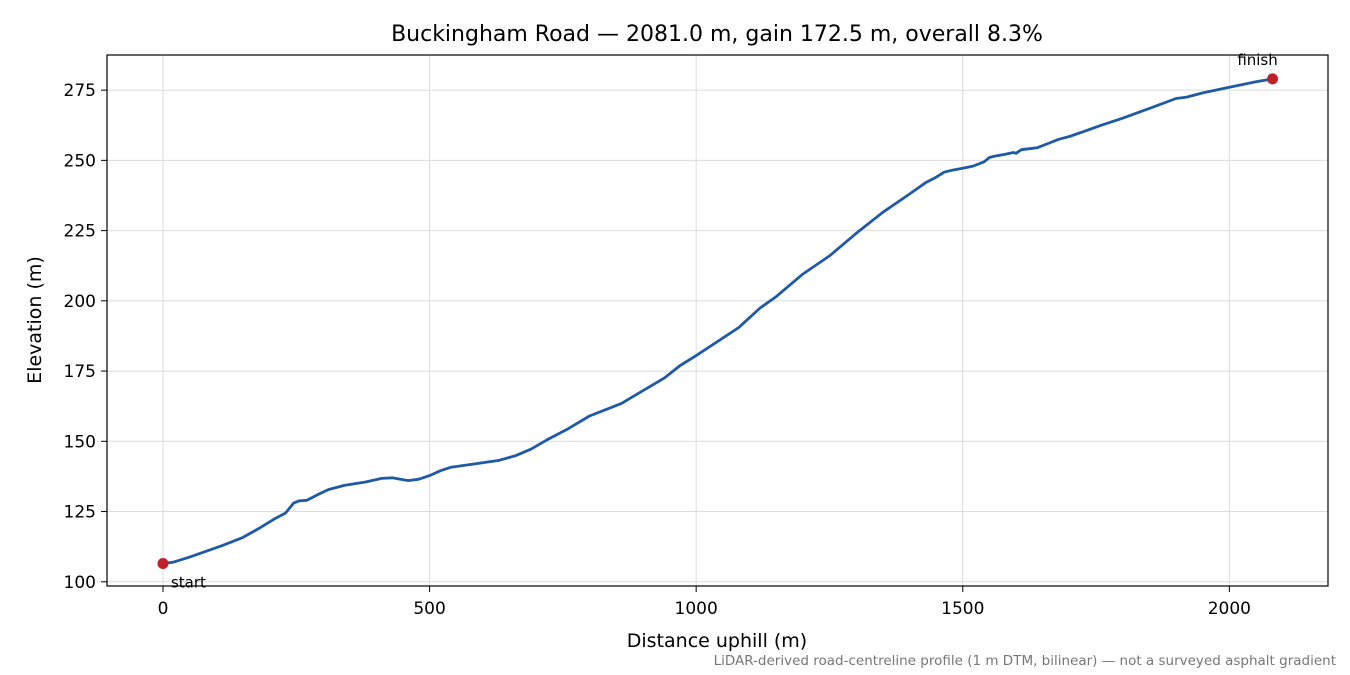 The width and height of the screenshot is (1350, 675). I want to click on y-tick-label: 200, so click(80, 302).